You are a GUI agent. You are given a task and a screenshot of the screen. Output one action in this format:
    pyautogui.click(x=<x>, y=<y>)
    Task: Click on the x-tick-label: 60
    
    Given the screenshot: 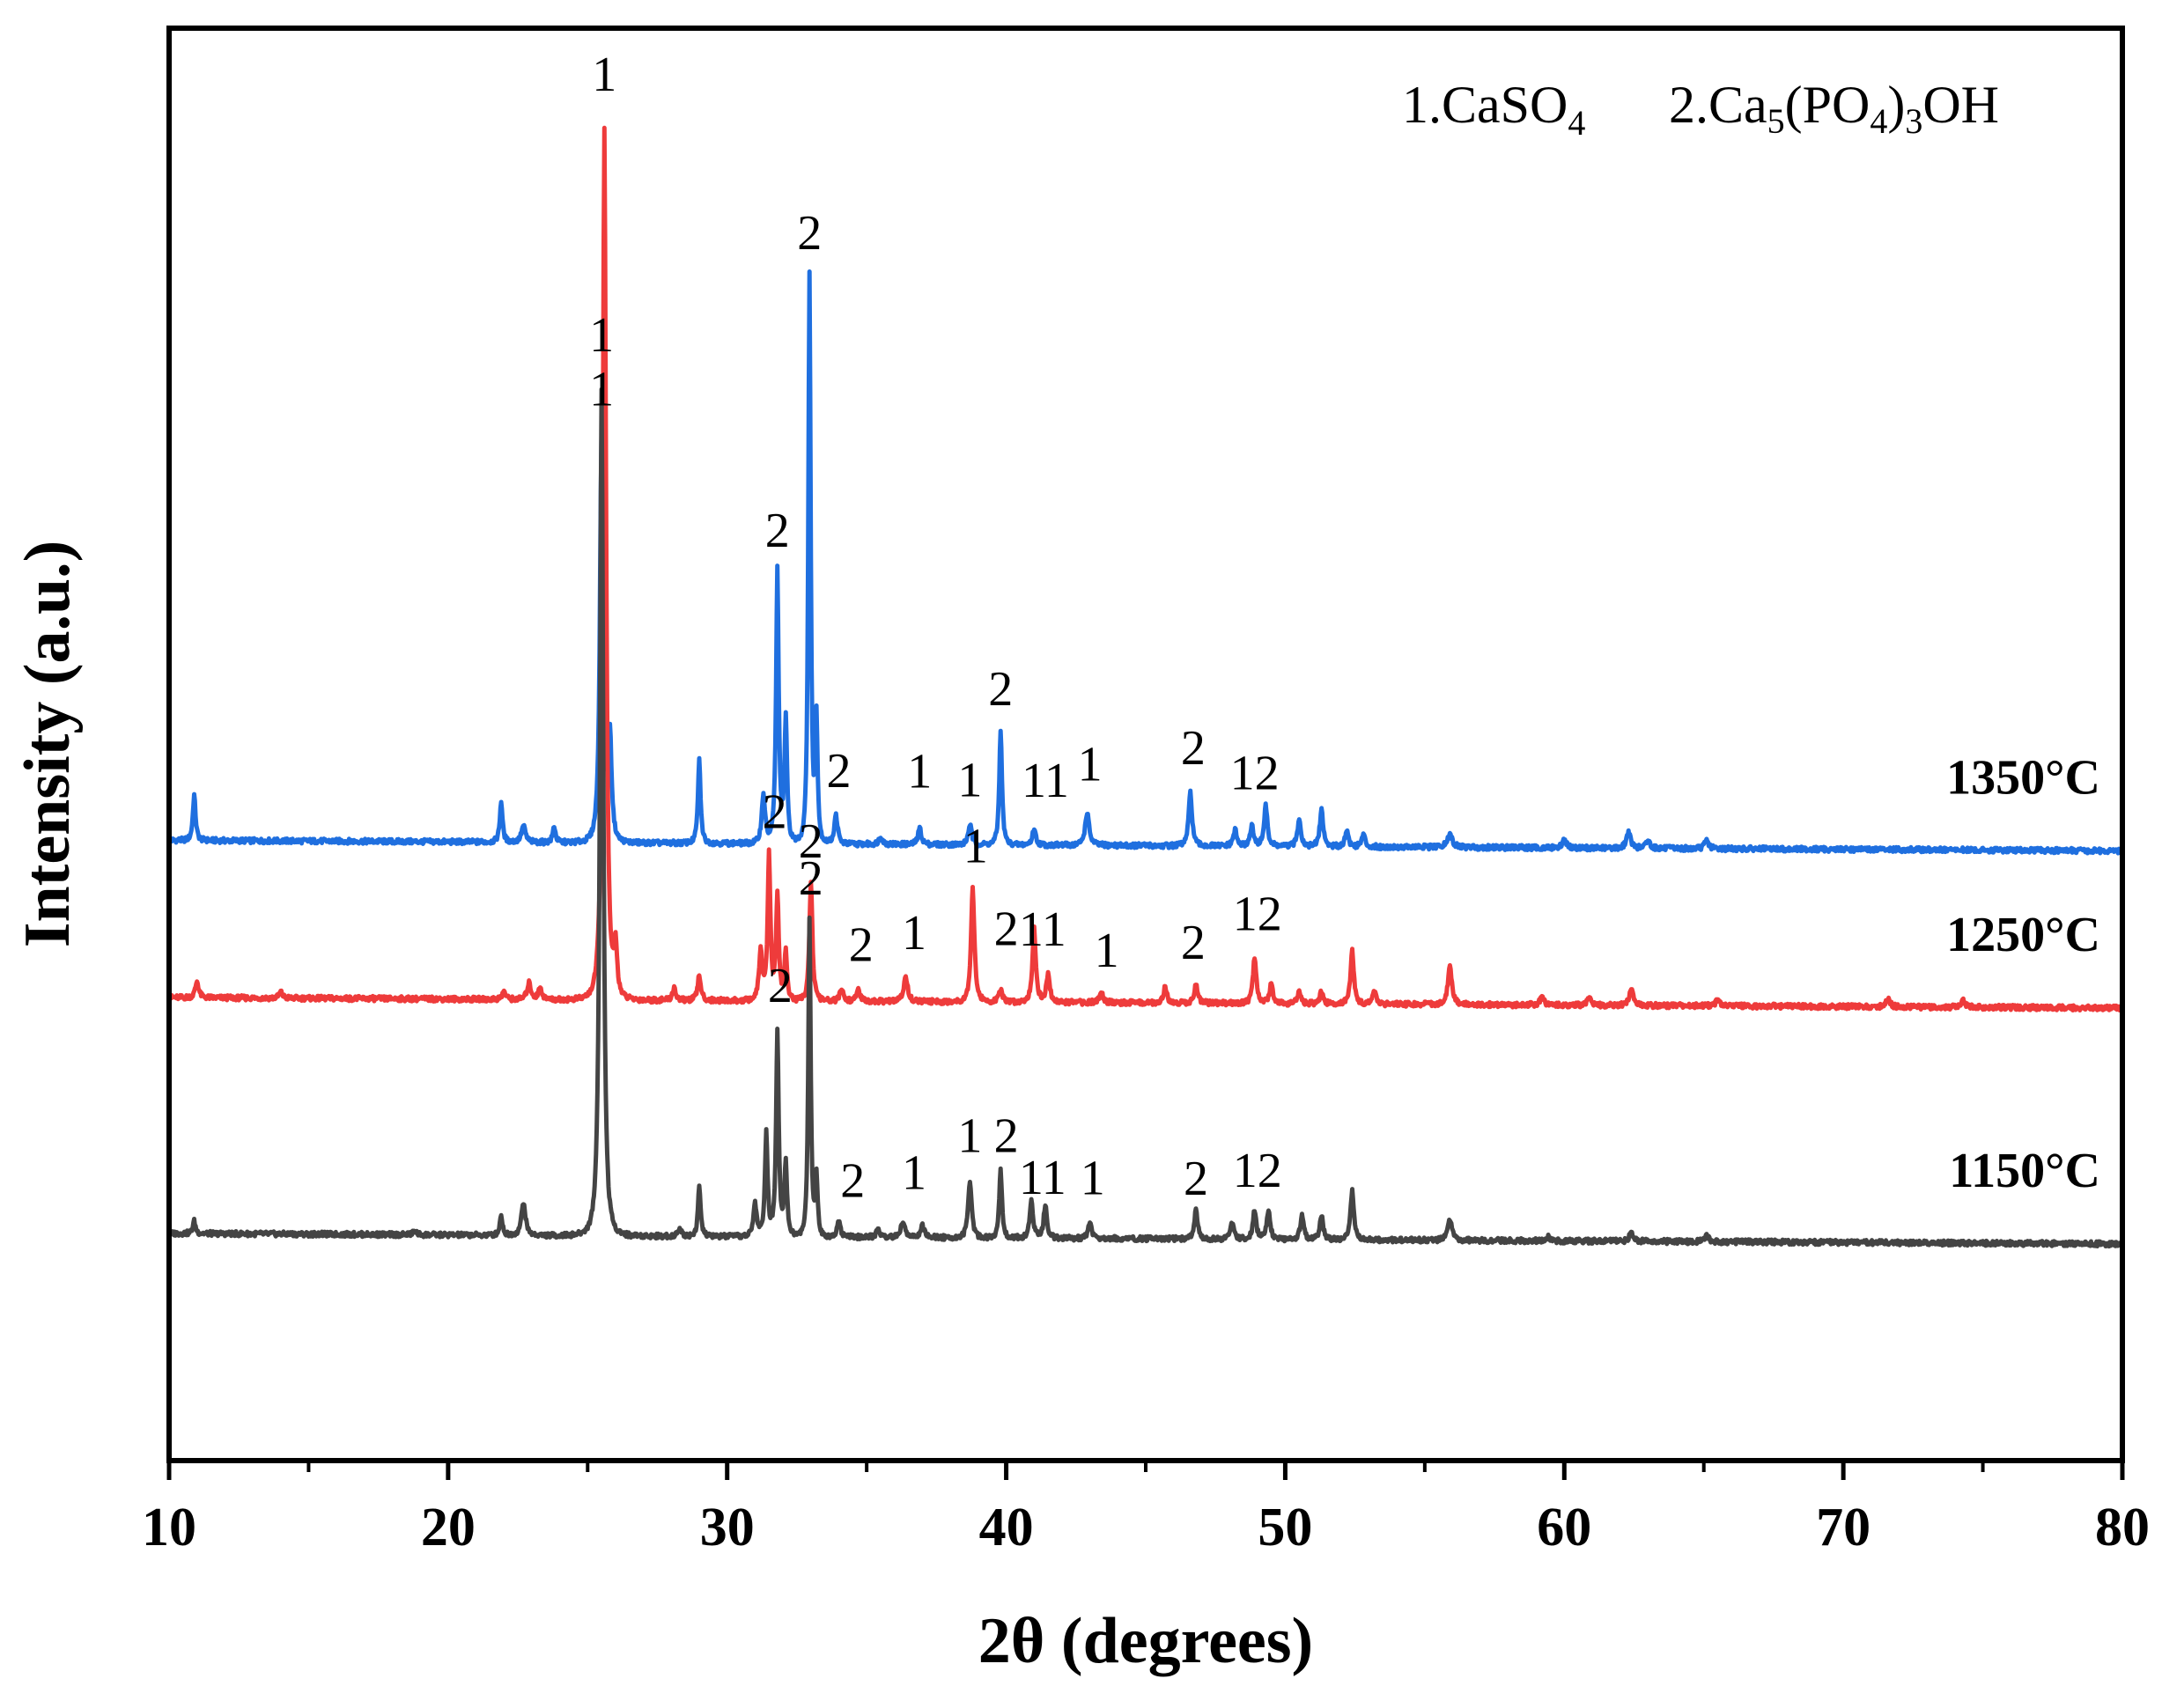 What is the action you would take?
    pyautogui.click(x=1564, y=1527)
    